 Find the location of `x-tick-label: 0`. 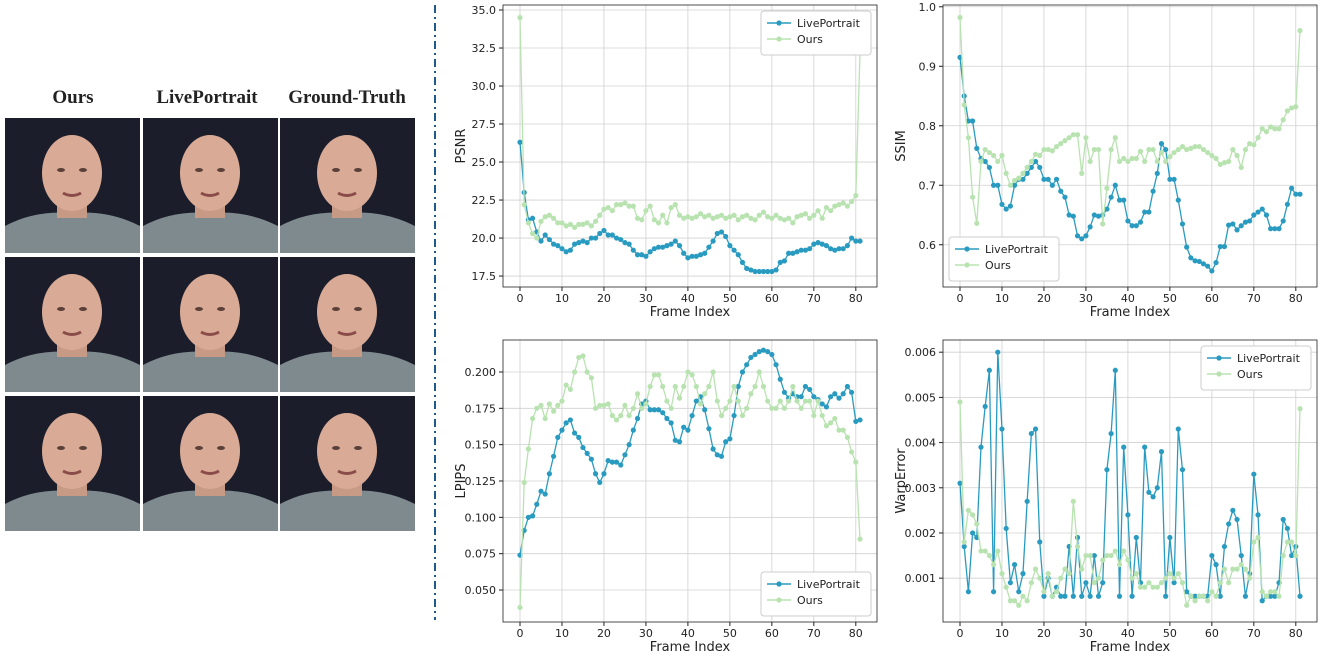

x-tick-label: 0 is located at coordinates (960, 298).